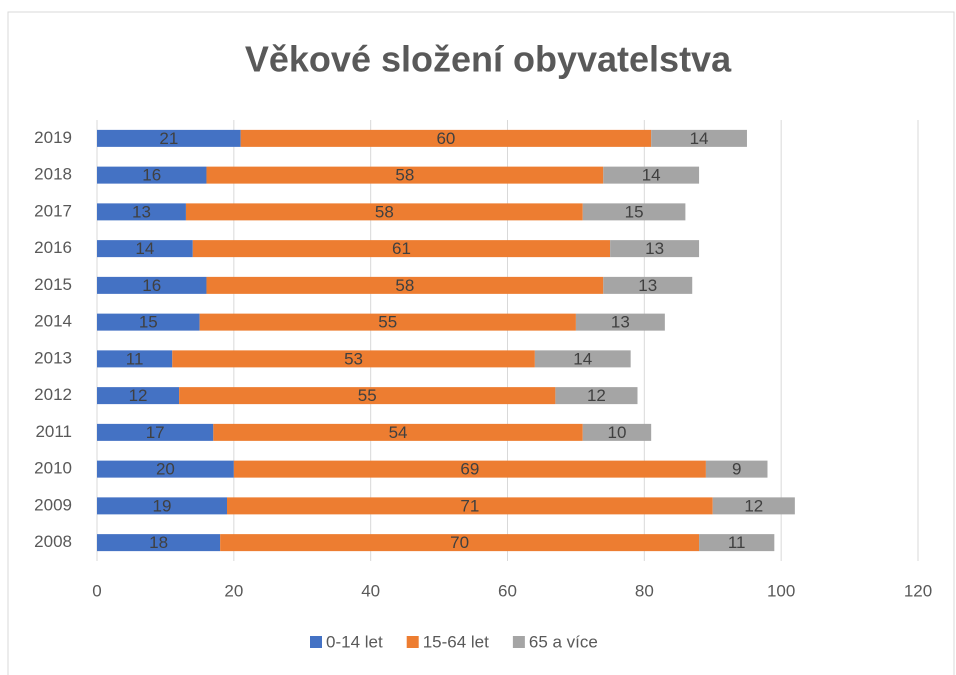 This screenshot has height=675, width=956. Describe the element at coordinates (53, 504) in the screenshot. I see `y-tick-label: 2009` at that location.